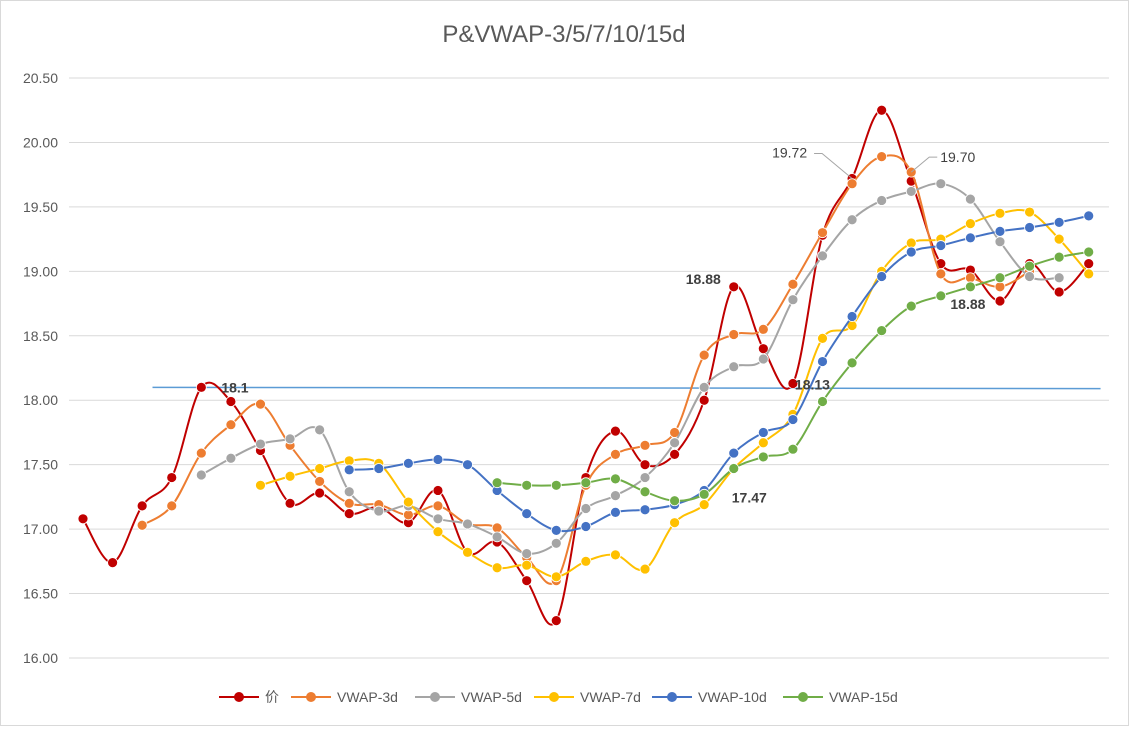  I want to click on legend-item: VWAP-15d, so click(840, 697).